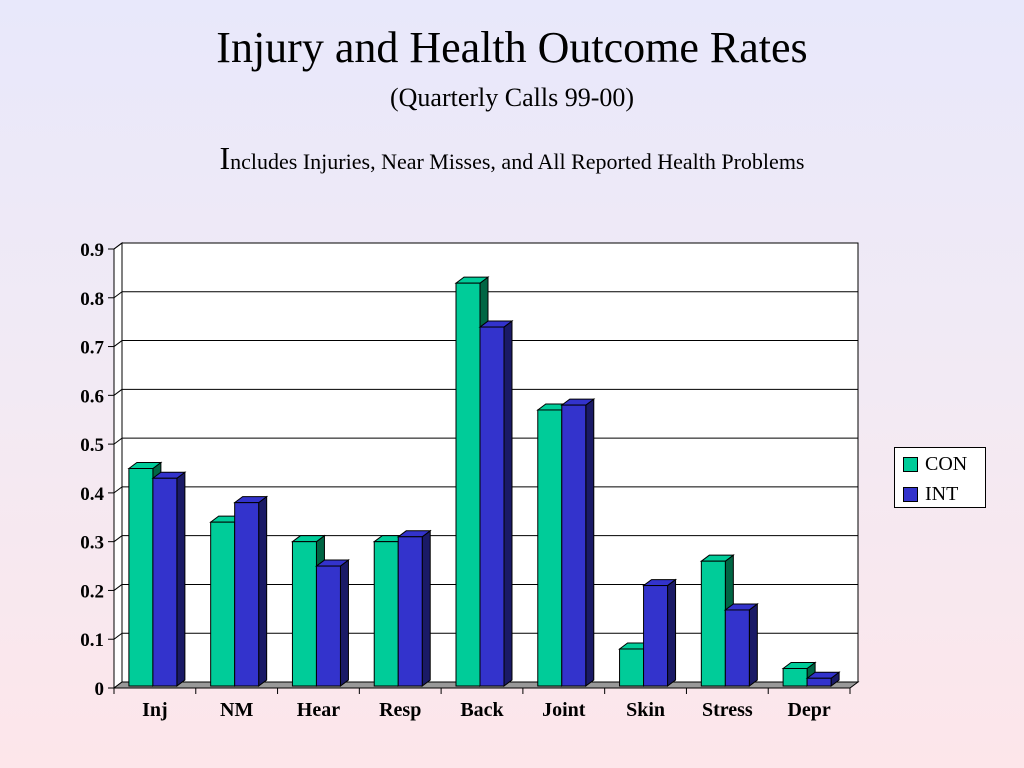 The image size is (1024, 768). Describe the element at coordinates (92, 543) in the screenshot. I see `y-tick-label: 0.3` at that location.